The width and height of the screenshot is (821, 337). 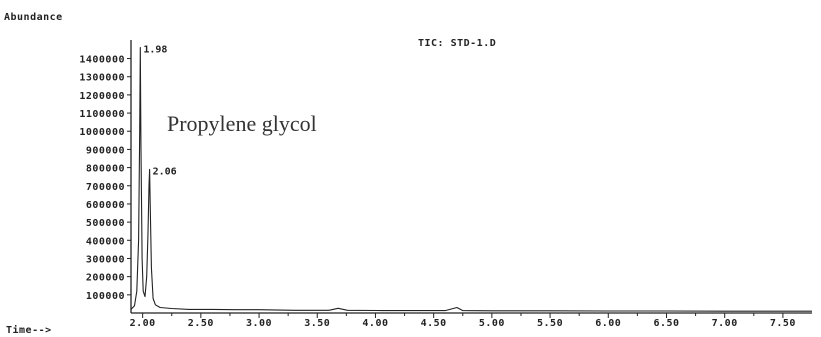 I want to click on x-tick-label: 3.00, so click(x=259, y=323).